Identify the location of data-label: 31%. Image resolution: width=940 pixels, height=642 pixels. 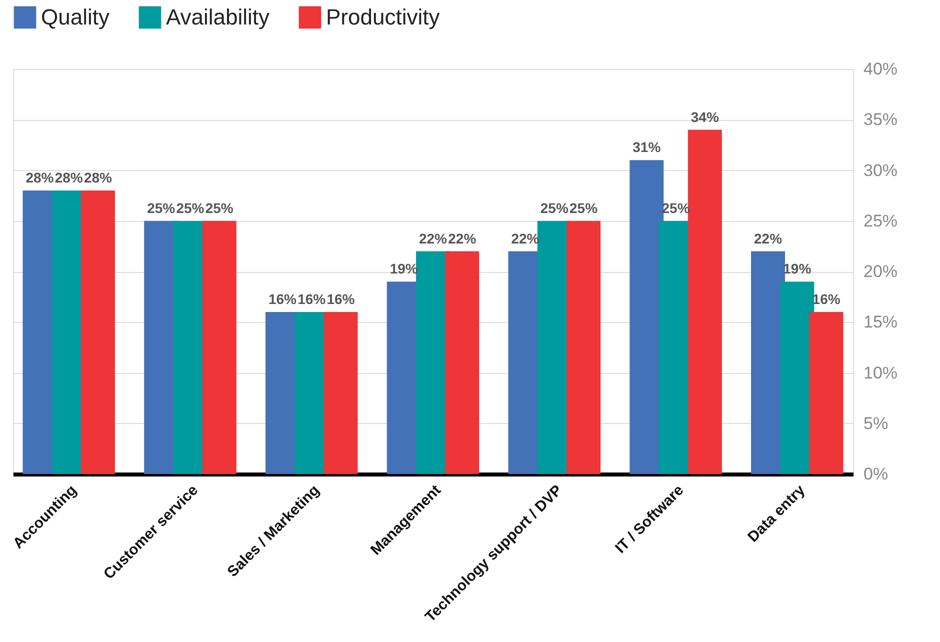
(647, 147).